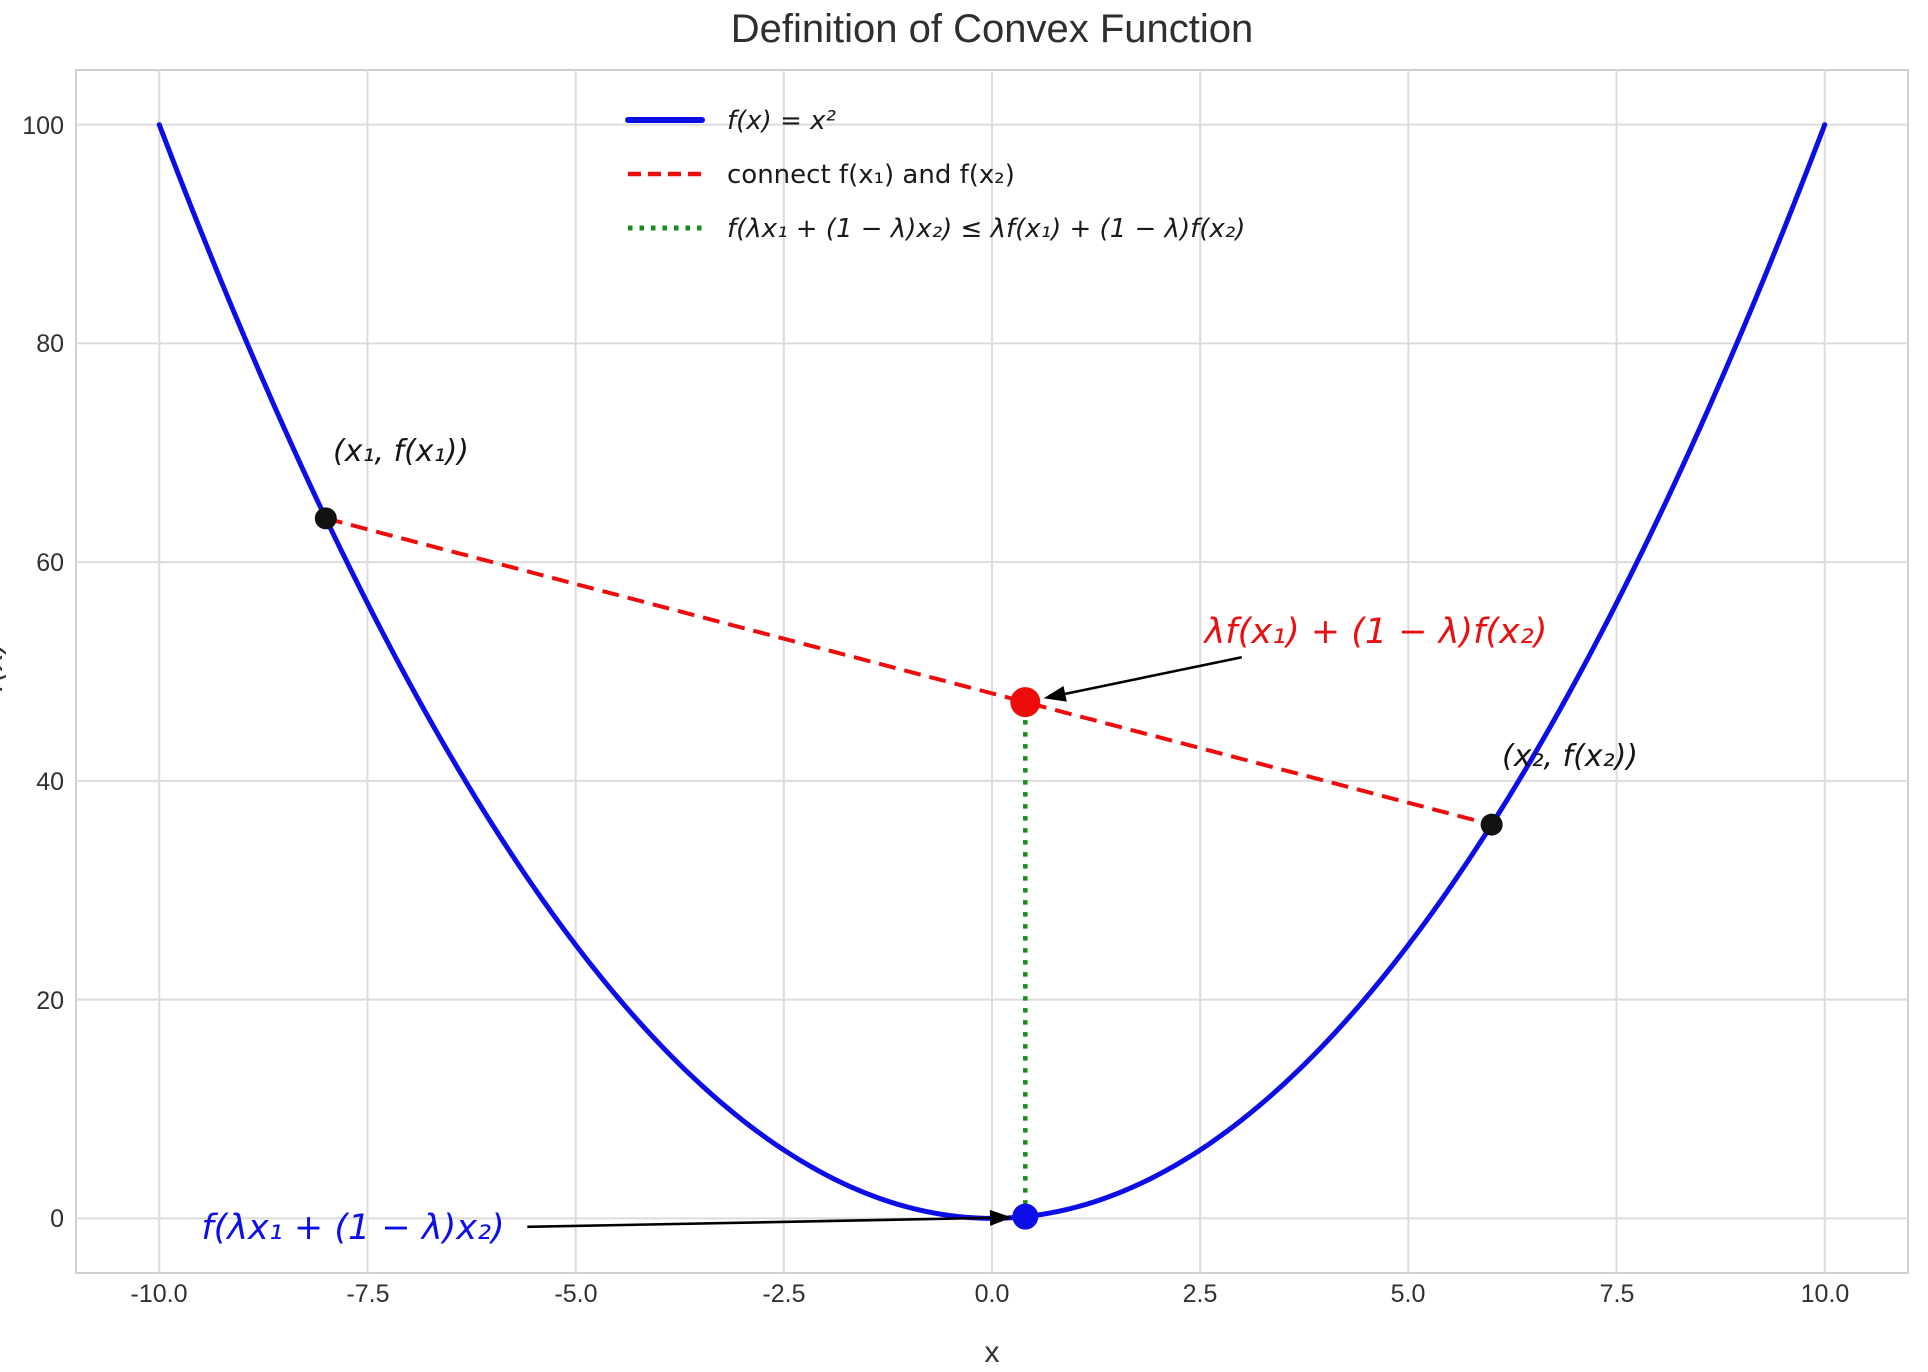 This screenshot has width=1928, height=1372. Describe the element at coordinates (50, 563) in the screenshot. I see `y-tick: 60` at that location.